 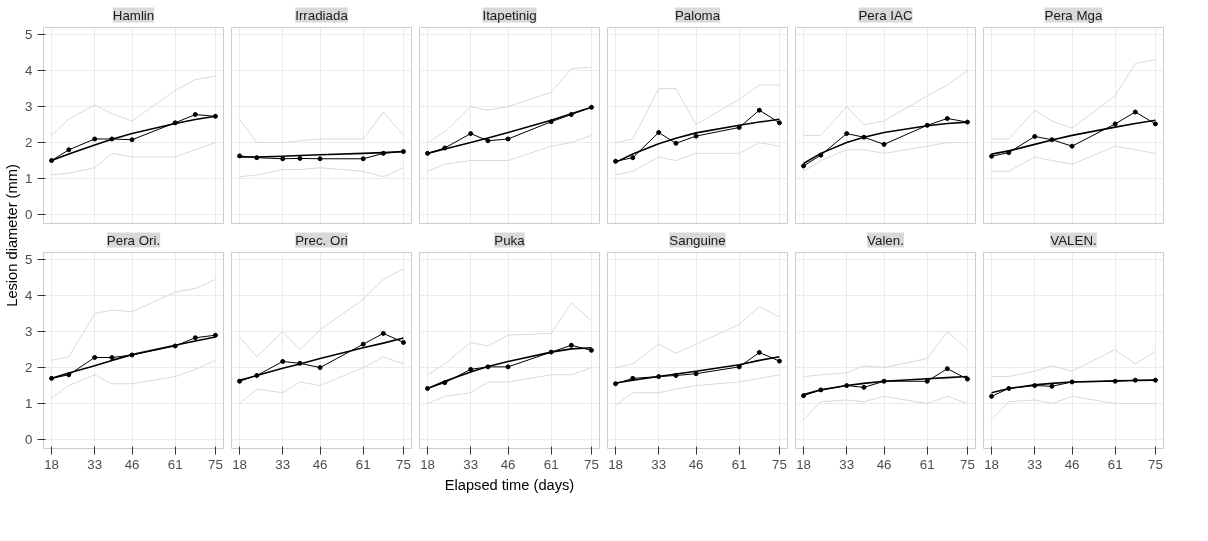 What do you see at coordinates (321, 240) in the screenshot?
I see `chart-title: Prec. Ori` at bounding box center [321, 240].